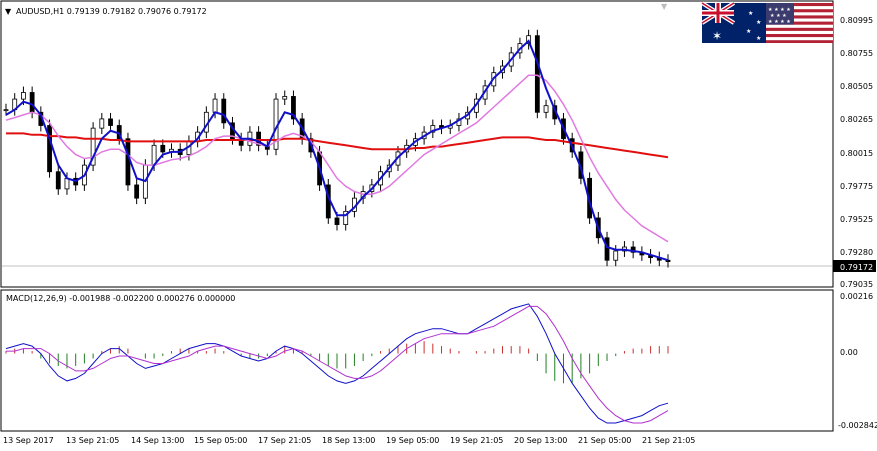  I want to click on time-label-2: 14 Sep 13:00, so click(157, 440).